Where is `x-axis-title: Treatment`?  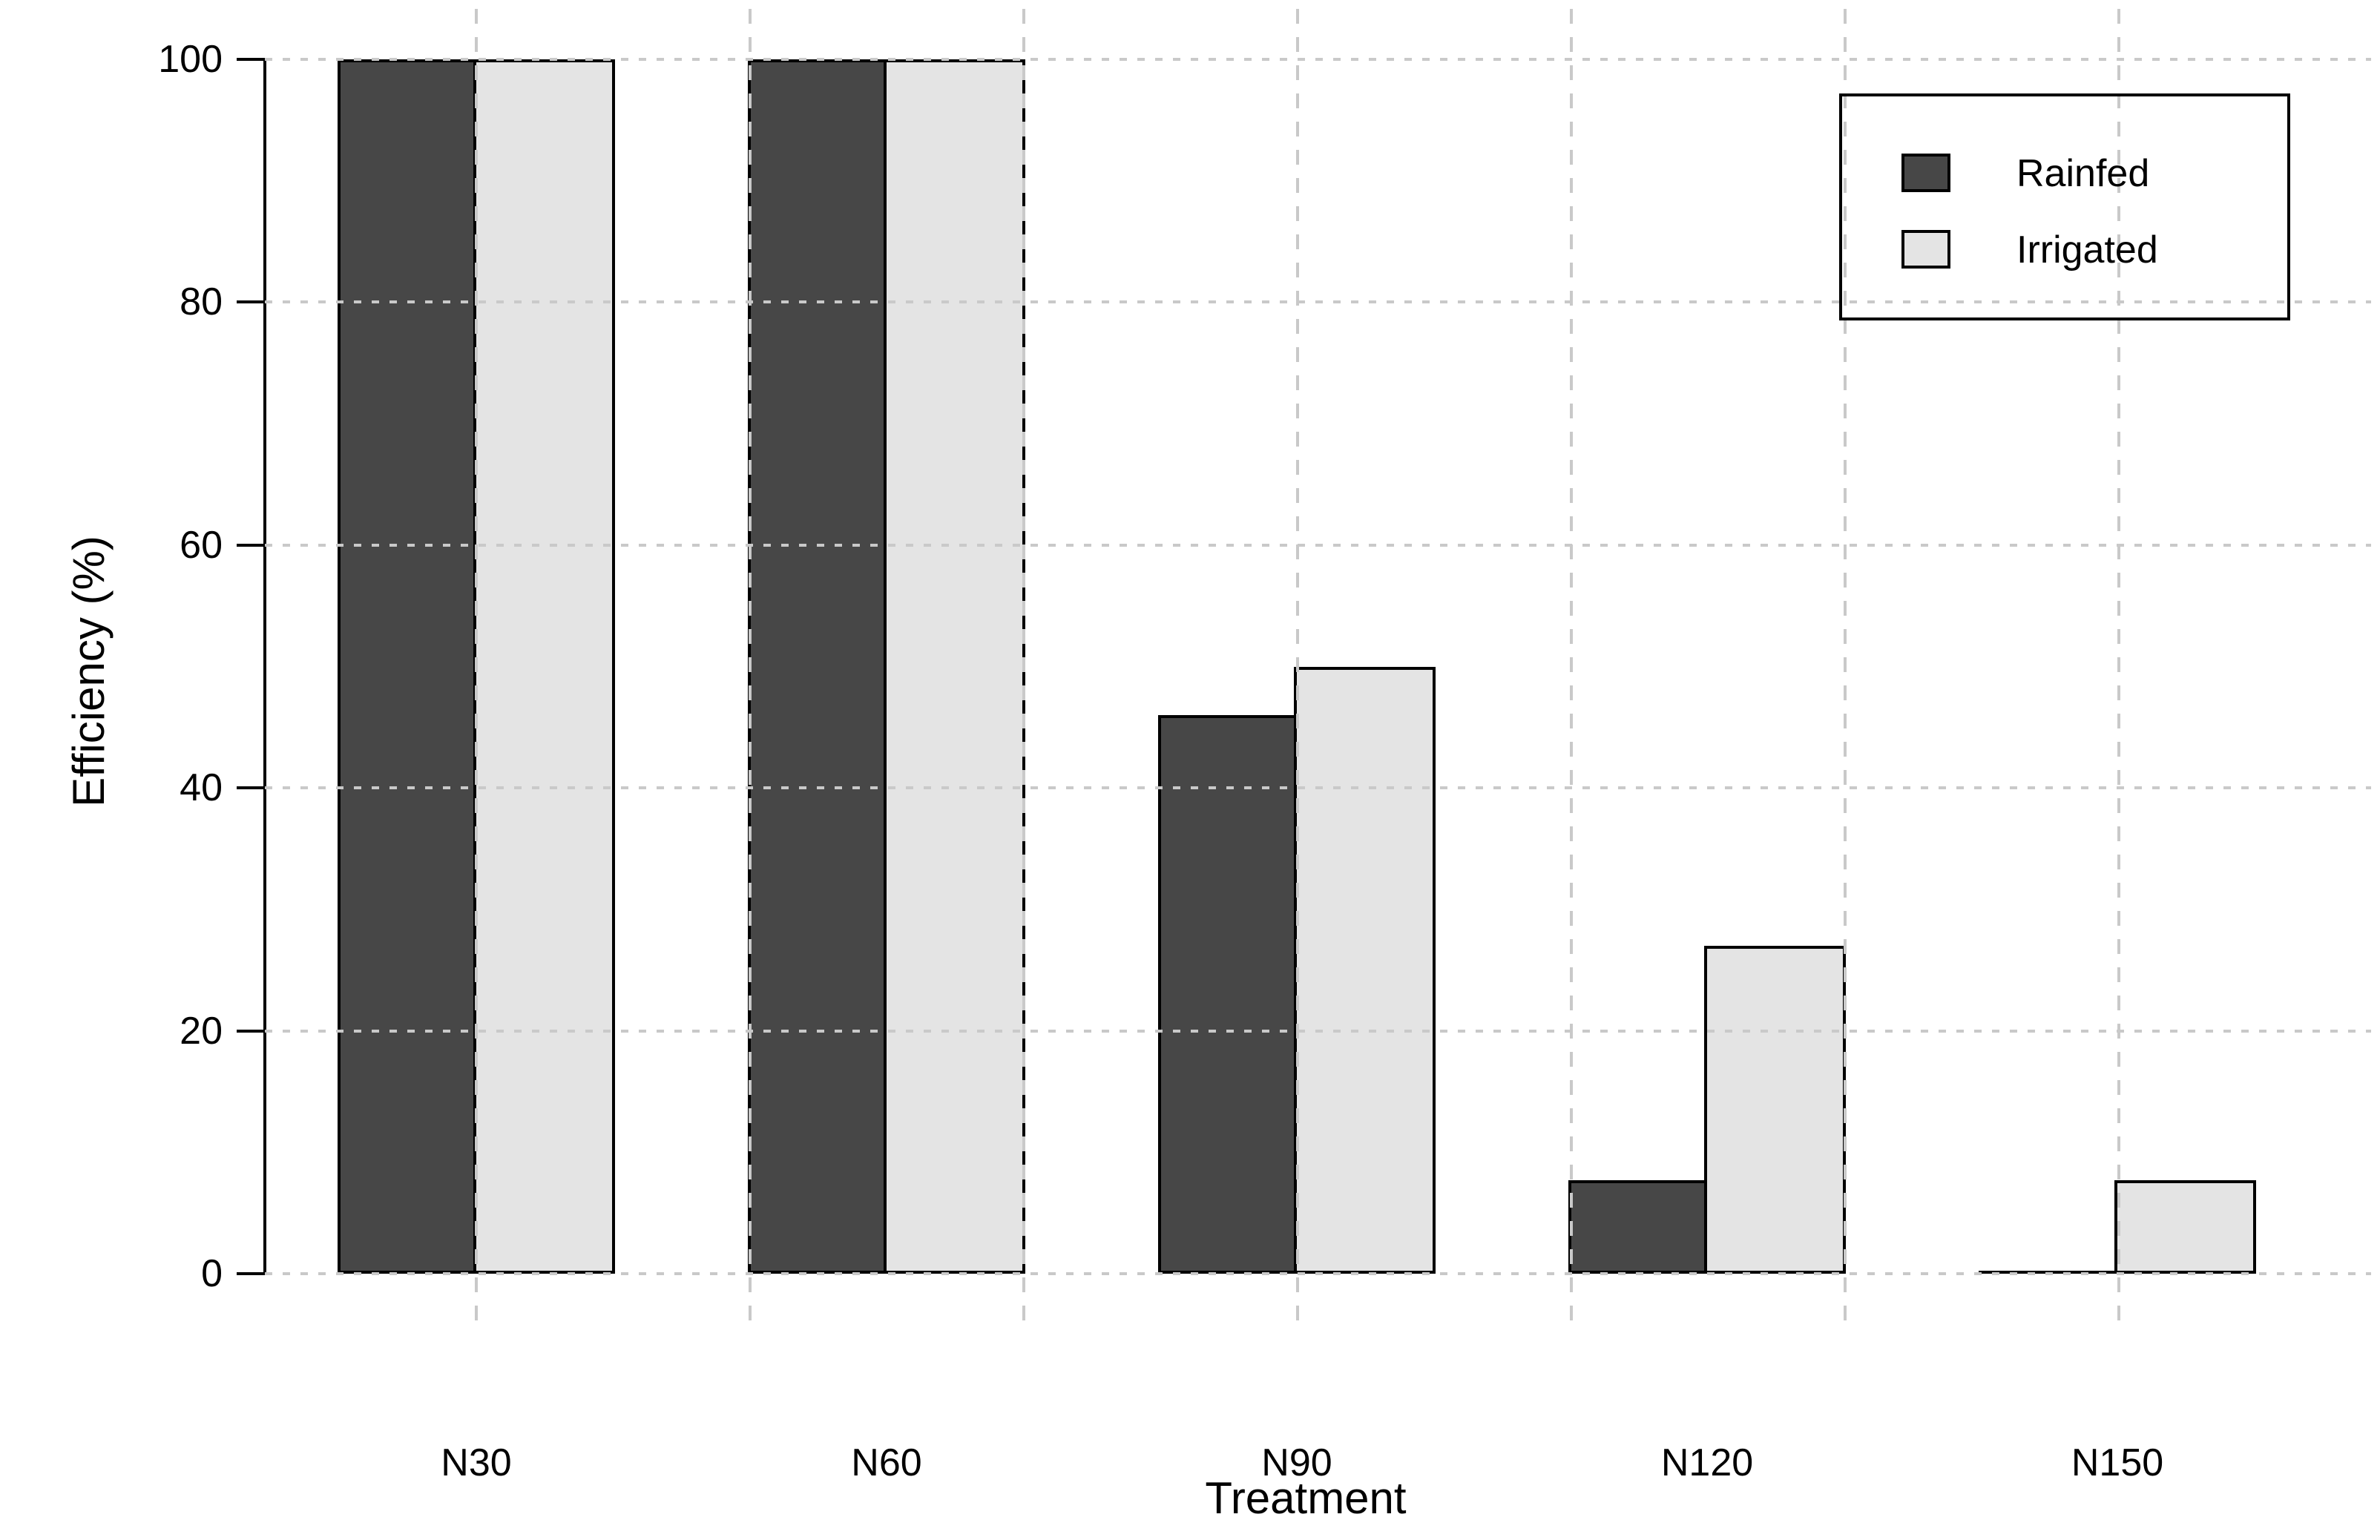 x-axis-title: Treatment is located at coordinates (1306, 1498).